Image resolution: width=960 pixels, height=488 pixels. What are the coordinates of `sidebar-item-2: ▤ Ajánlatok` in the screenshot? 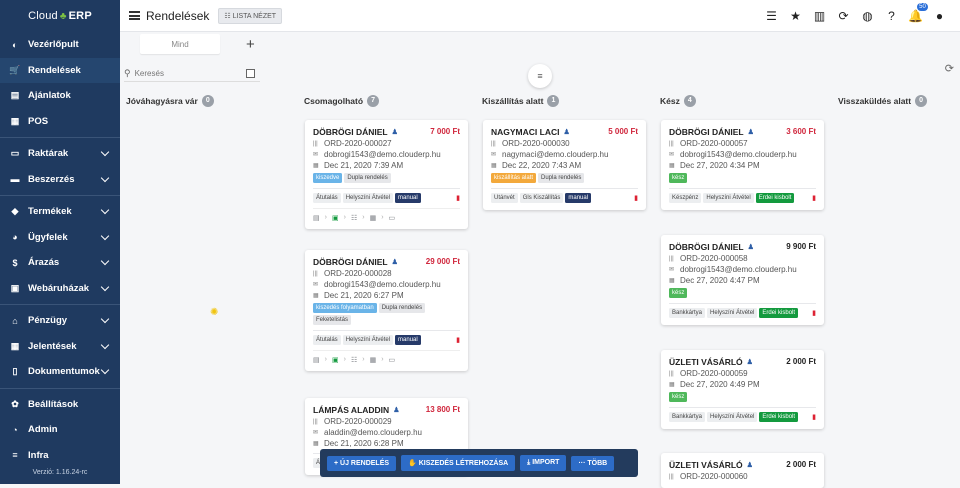 It's located at (60, 96).